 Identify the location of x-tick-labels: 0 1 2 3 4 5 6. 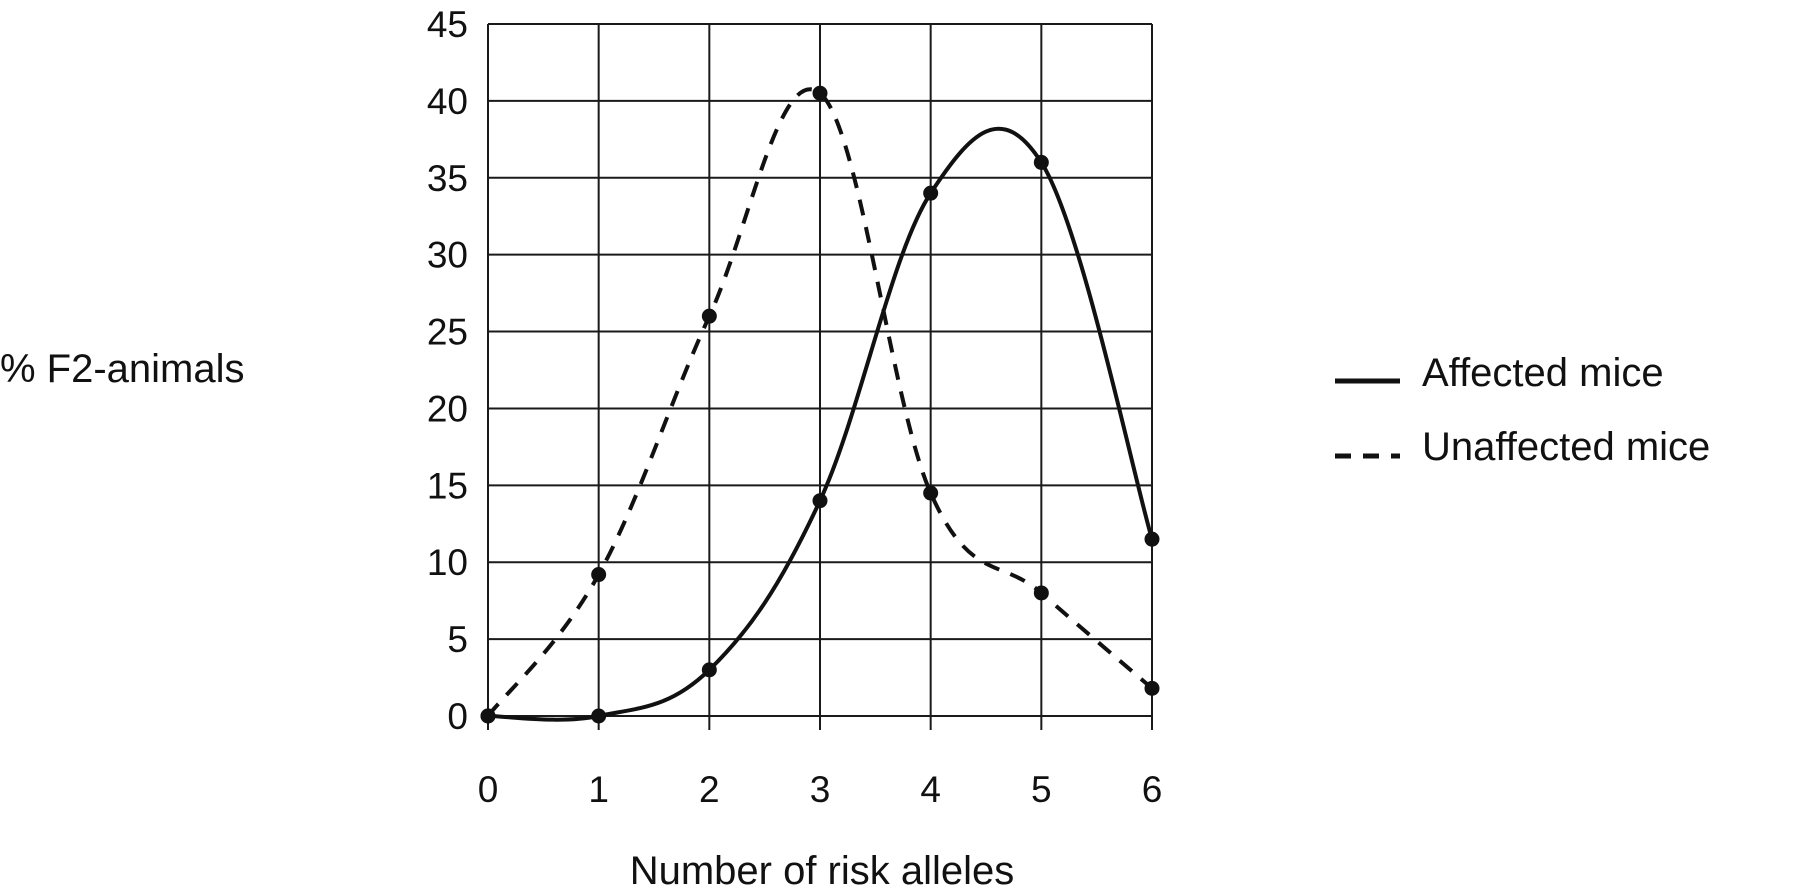
(820, 789).